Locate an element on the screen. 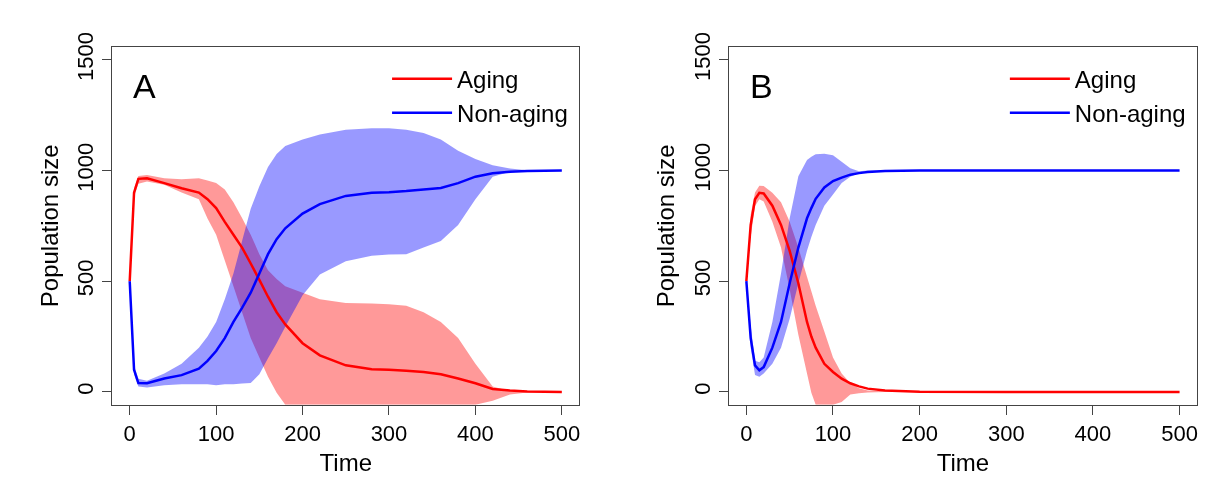 The height and width of the screenshot is (498, 1210). annotation: B is located at coordinates (761, 86).